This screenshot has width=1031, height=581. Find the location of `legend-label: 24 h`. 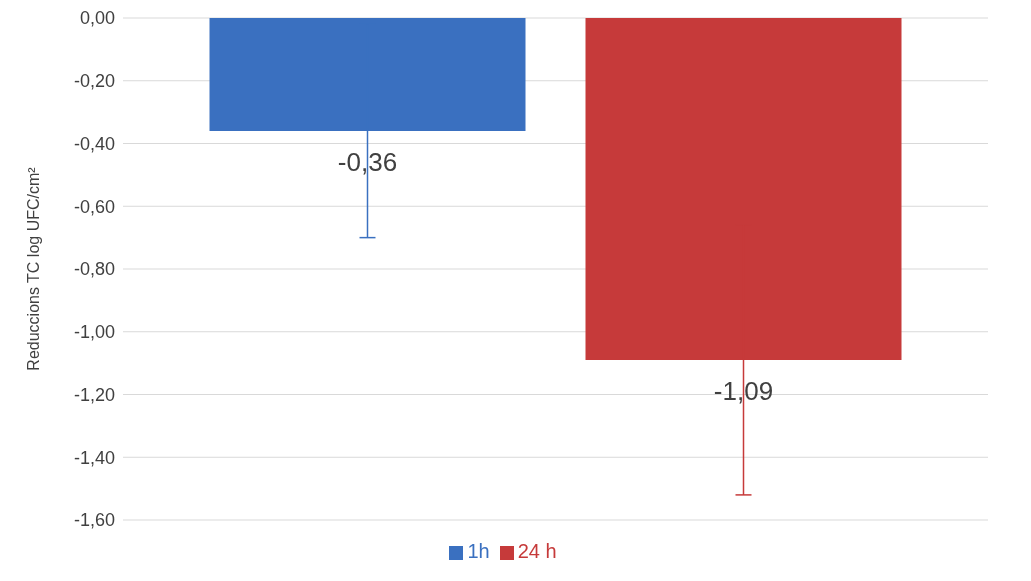

legend-label: 24 h is located at coordinates (537, 551).